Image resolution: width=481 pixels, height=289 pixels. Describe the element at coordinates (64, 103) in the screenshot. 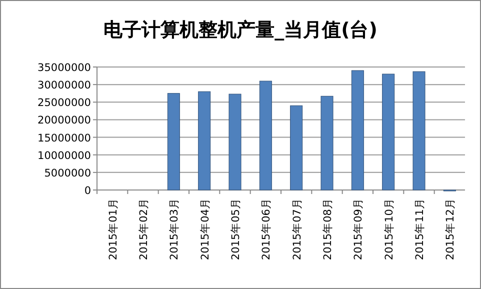

I see `y-tick-label: 25000000` at that location.